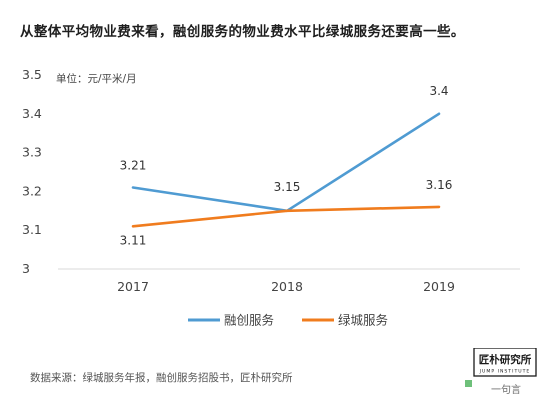 The height and width of the screenshot is (412, 550). I want to click on y-tick-label: 3.1, so click(32, 229).